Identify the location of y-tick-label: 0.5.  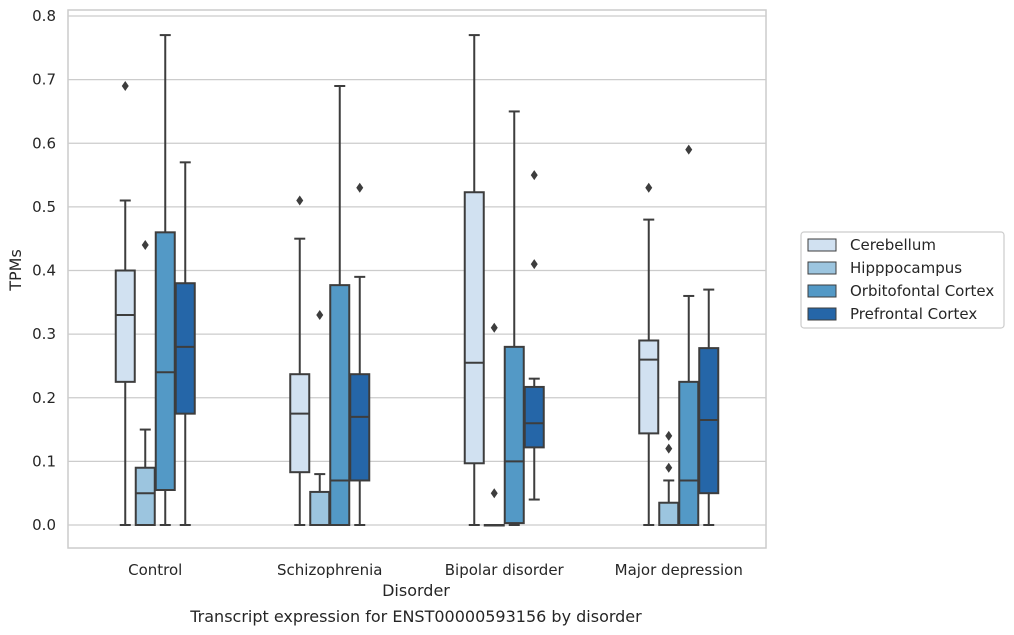
(44, 207).